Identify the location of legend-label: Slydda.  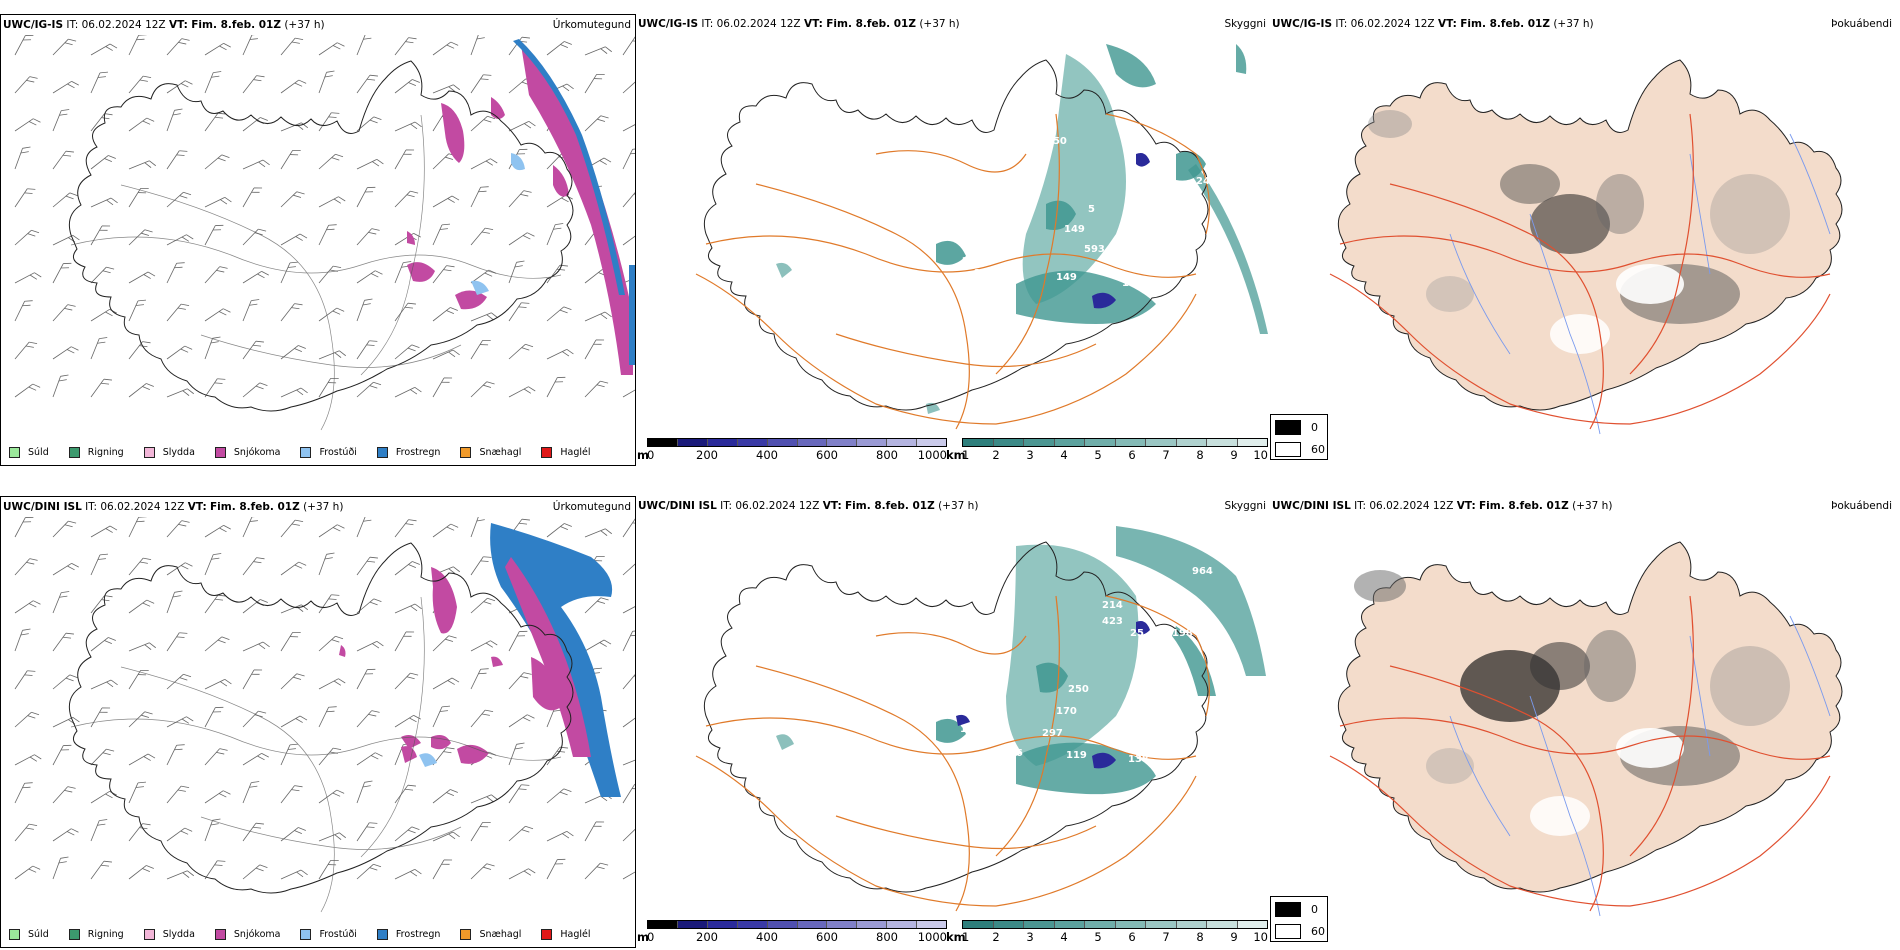
(178, 934).